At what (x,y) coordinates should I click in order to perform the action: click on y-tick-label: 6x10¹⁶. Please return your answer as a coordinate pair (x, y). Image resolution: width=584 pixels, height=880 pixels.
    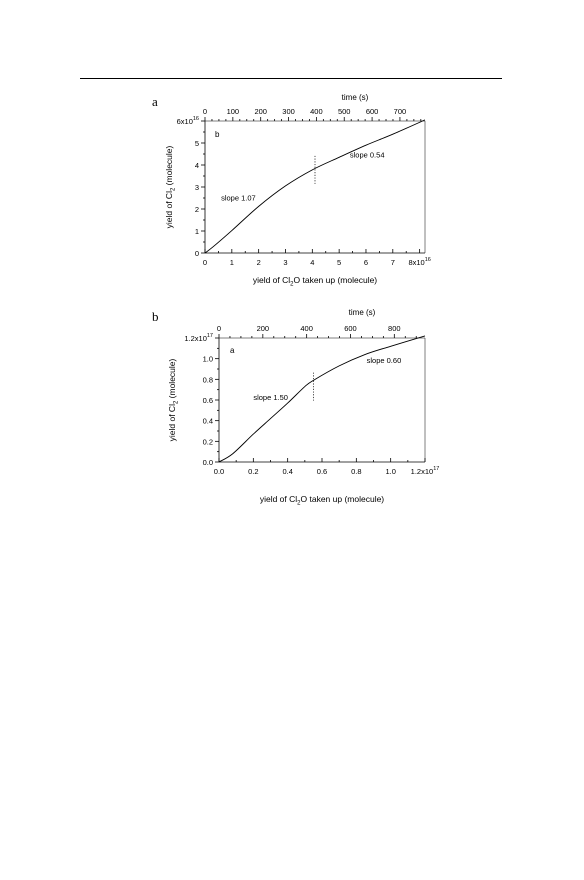
    Looking at the image, I should click on (188, 121).